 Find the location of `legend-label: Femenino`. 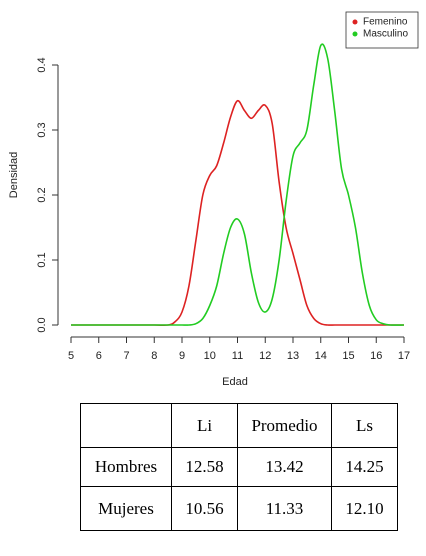

legend-label: Femenino is located at coordinates (385, 22).